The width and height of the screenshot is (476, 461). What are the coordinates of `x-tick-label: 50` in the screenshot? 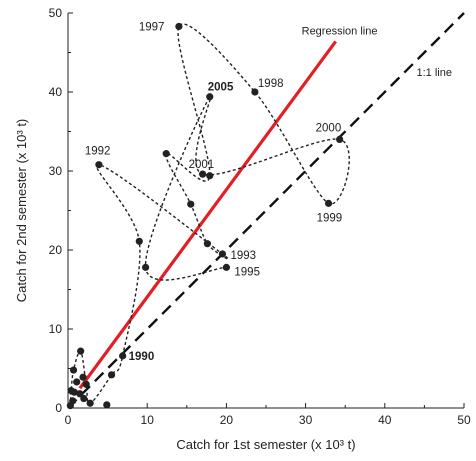 It's located at (464, 420).